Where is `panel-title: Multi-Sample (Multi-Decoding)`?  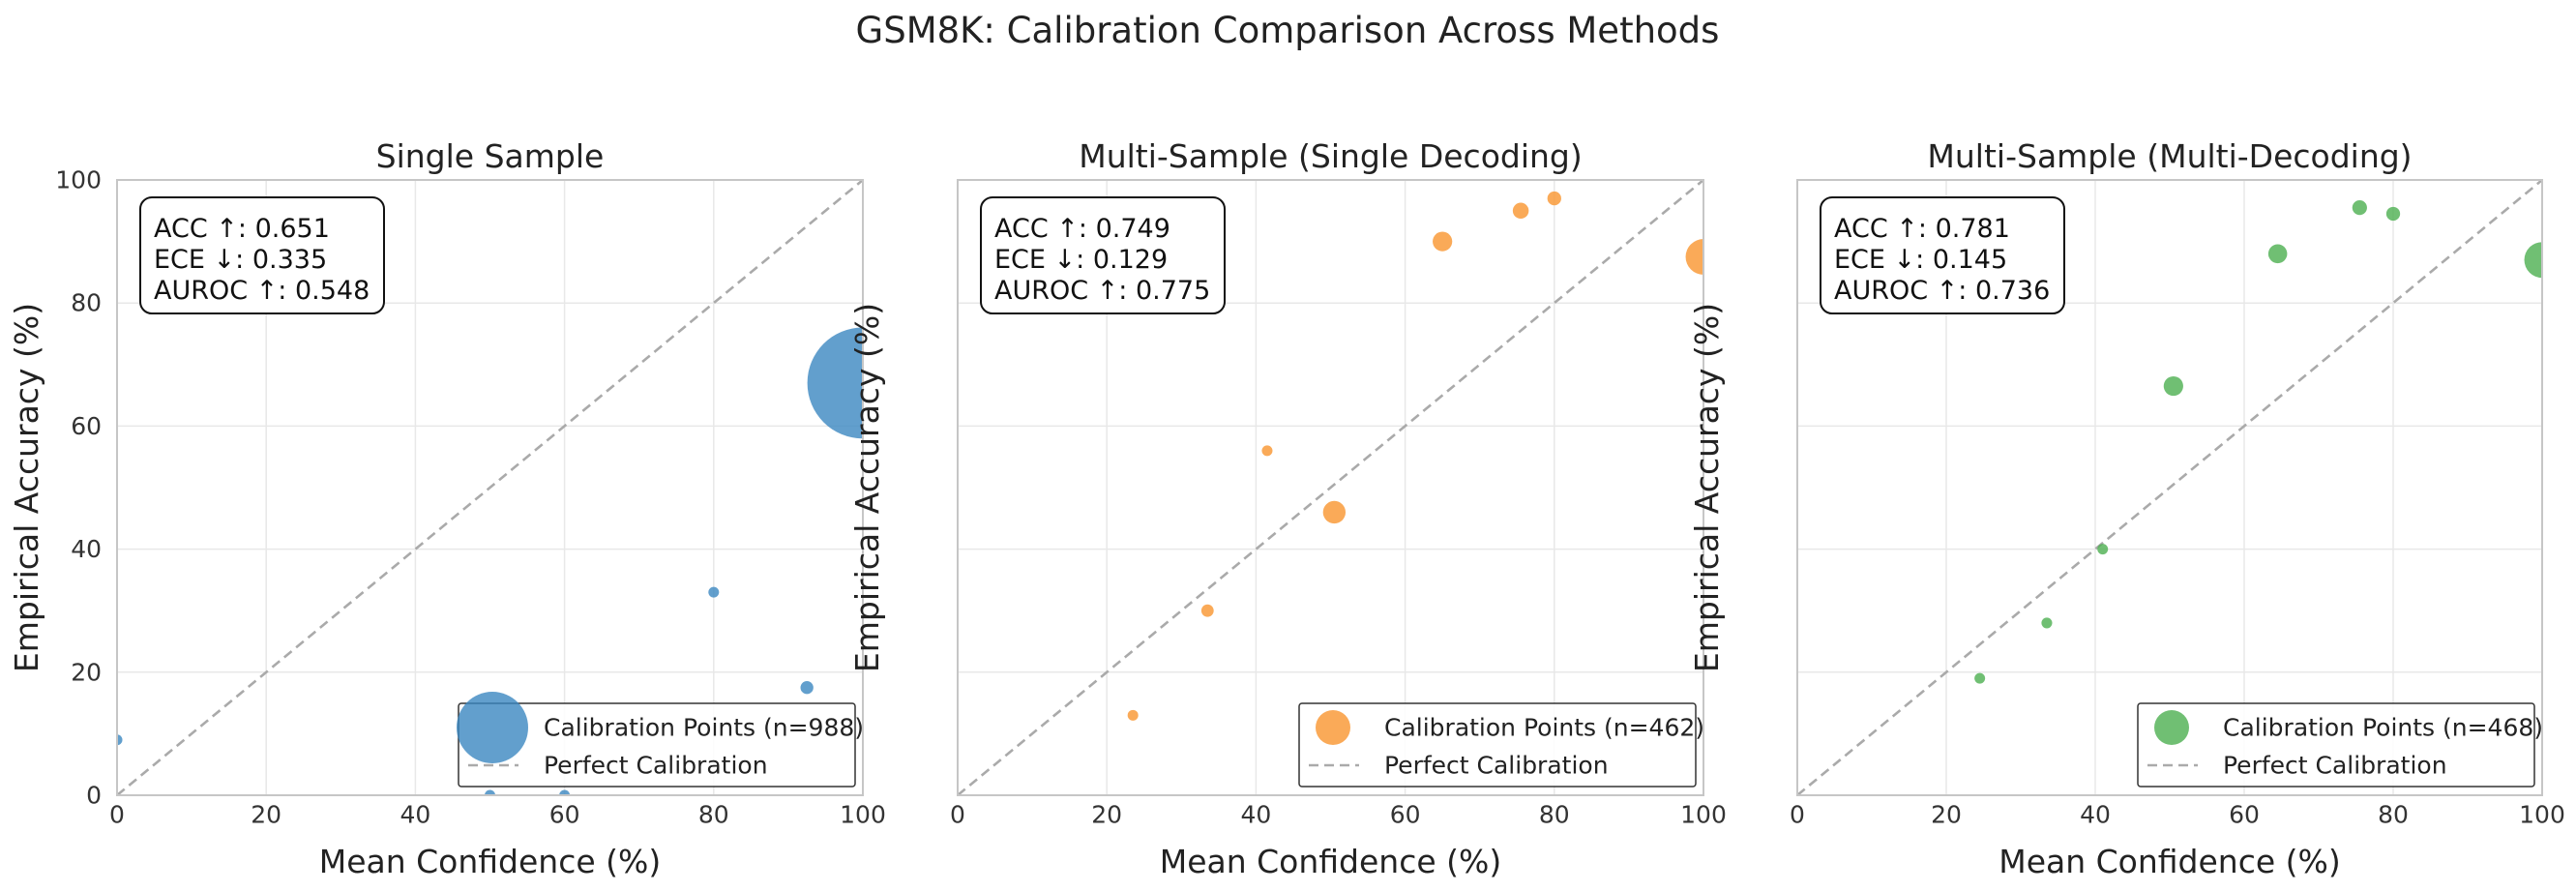
panel-title: Multi-Sample (Multi-Decoding) is located at coordinates (2169, 156).